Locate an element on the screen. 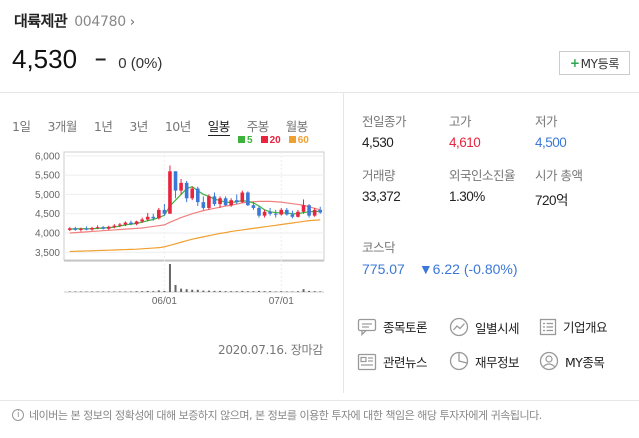  prev-close-label: 전일종가 is located at coordinates (384, 121).